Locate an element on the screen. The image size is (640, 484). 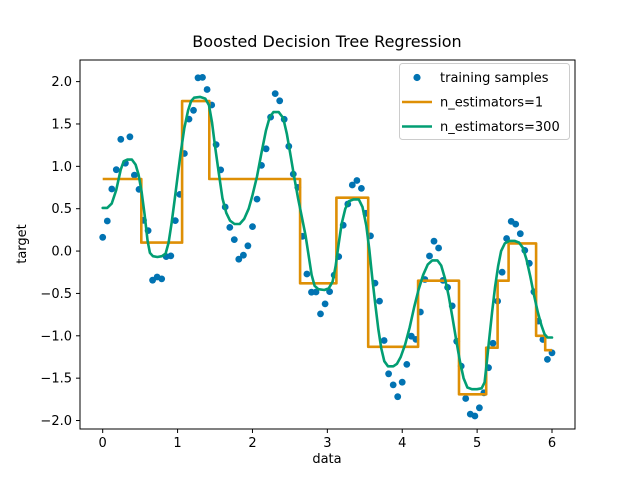
x-axis-ticks: 0 1 2 3 4 5 6 is located at coordinates (327, 440).